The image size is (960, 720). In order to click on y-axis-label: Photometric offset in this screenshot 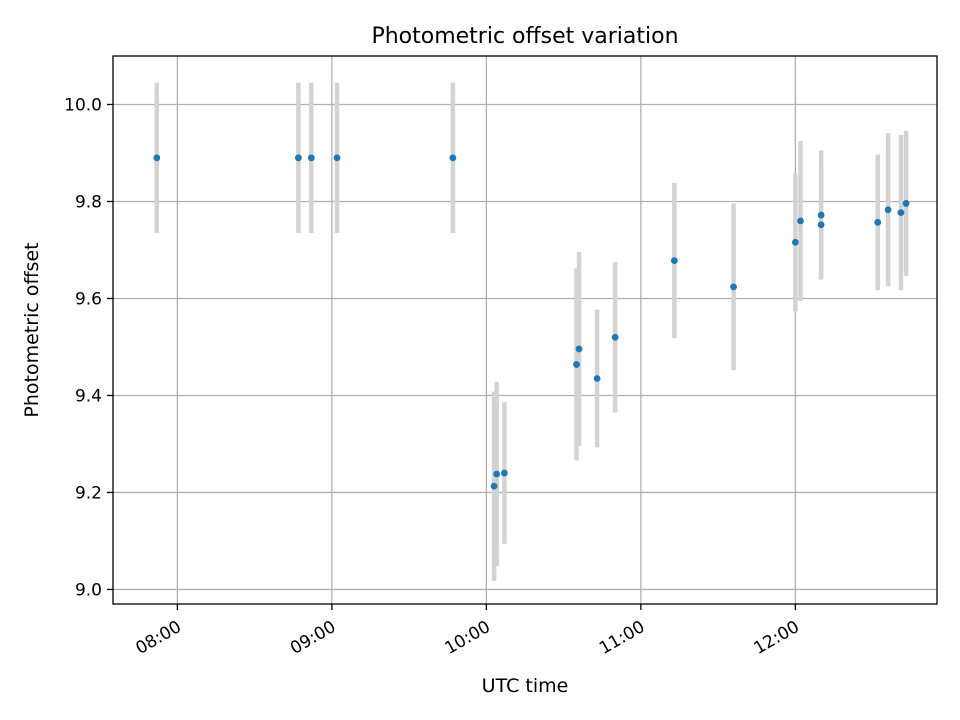, I will do `click(32, 329)`.